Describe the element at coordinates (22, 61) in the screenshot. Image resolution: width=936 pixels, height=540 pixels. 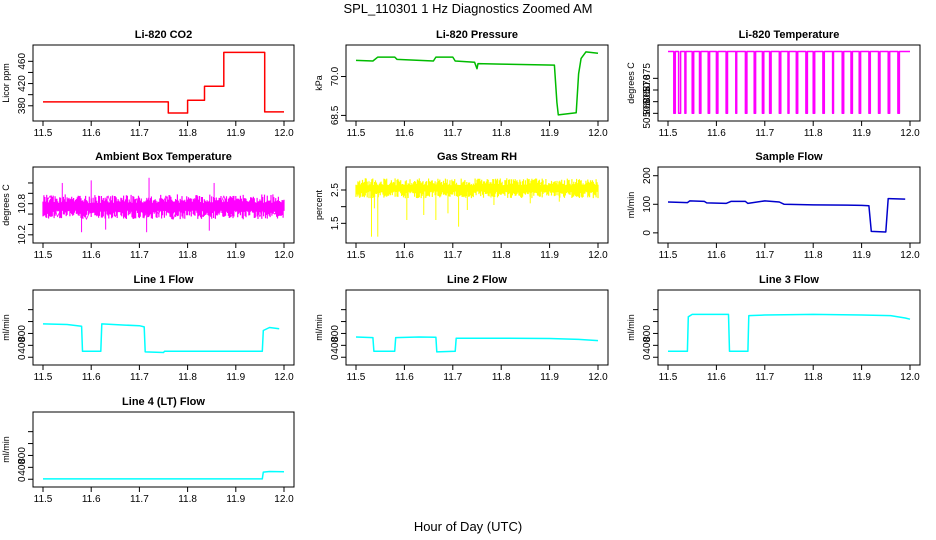
I see `y-tick-label: 460` at that location.